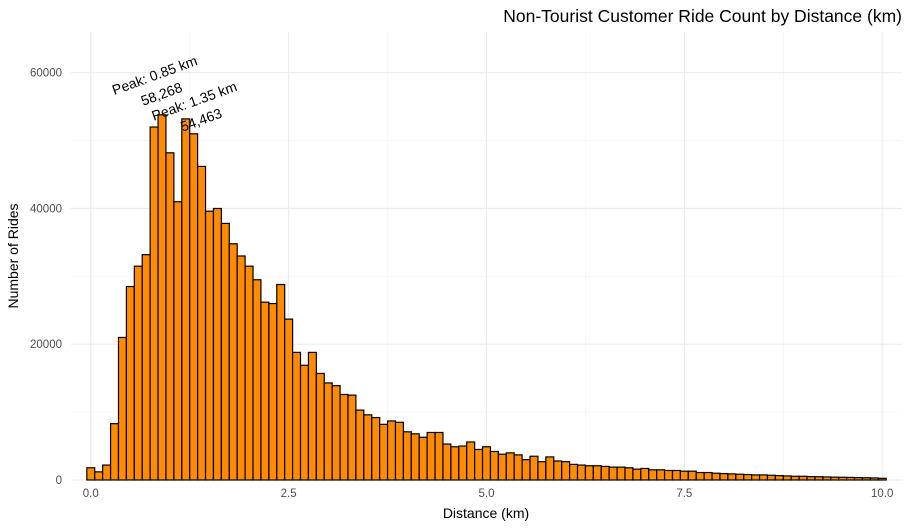  I want to click on y-axis-ticks: 0 20000 40000 60000, so click(46, 277).